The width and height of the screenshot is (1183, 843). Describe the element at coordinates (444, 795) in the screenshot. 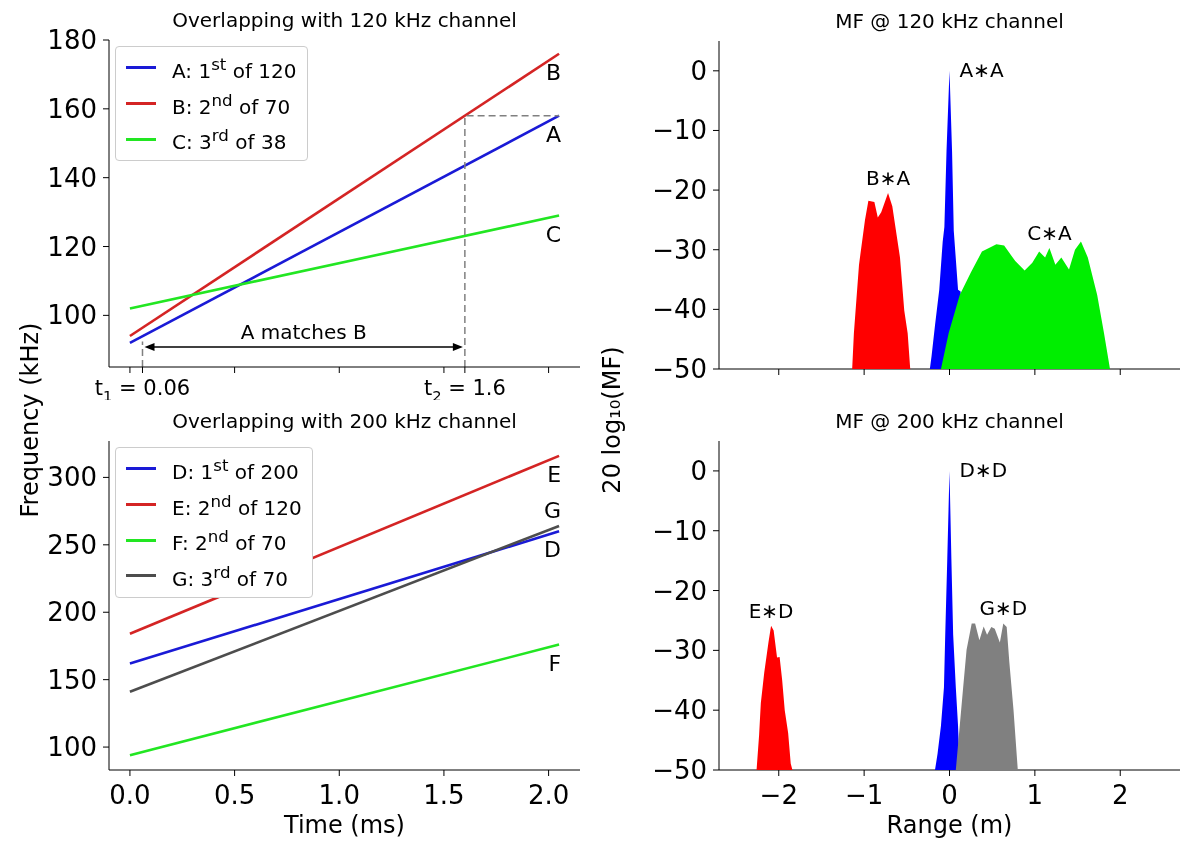

I see `x-tick-label: 1.5` at that location.